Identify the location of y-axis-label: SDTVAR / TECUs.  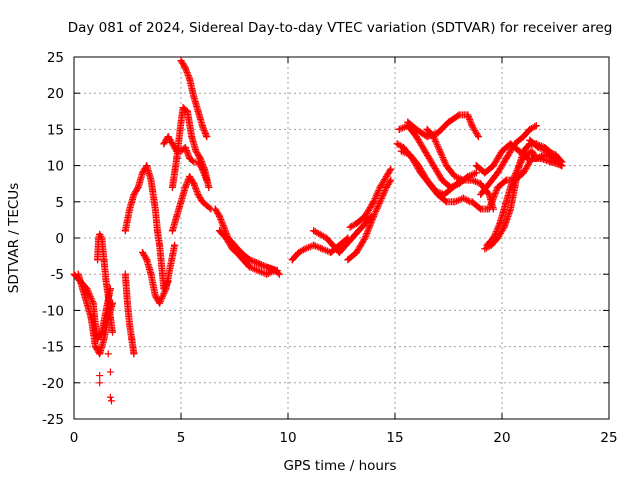
(14, 238).